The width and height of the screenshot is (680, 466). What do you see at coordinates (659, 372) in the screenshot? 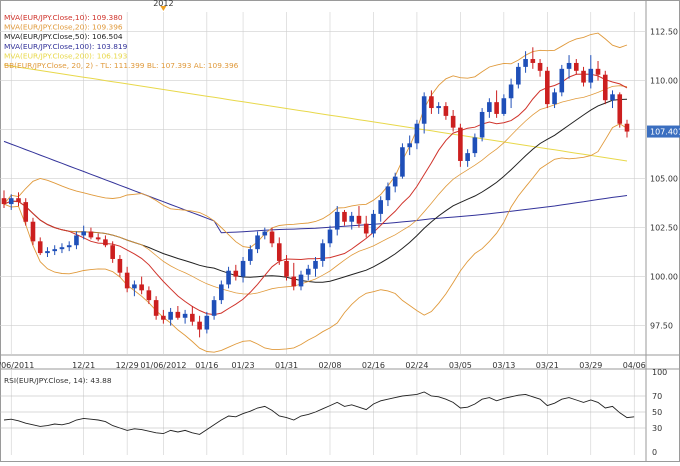
I see `rsi-tick-label: 100` at bounding box center [659, 372].